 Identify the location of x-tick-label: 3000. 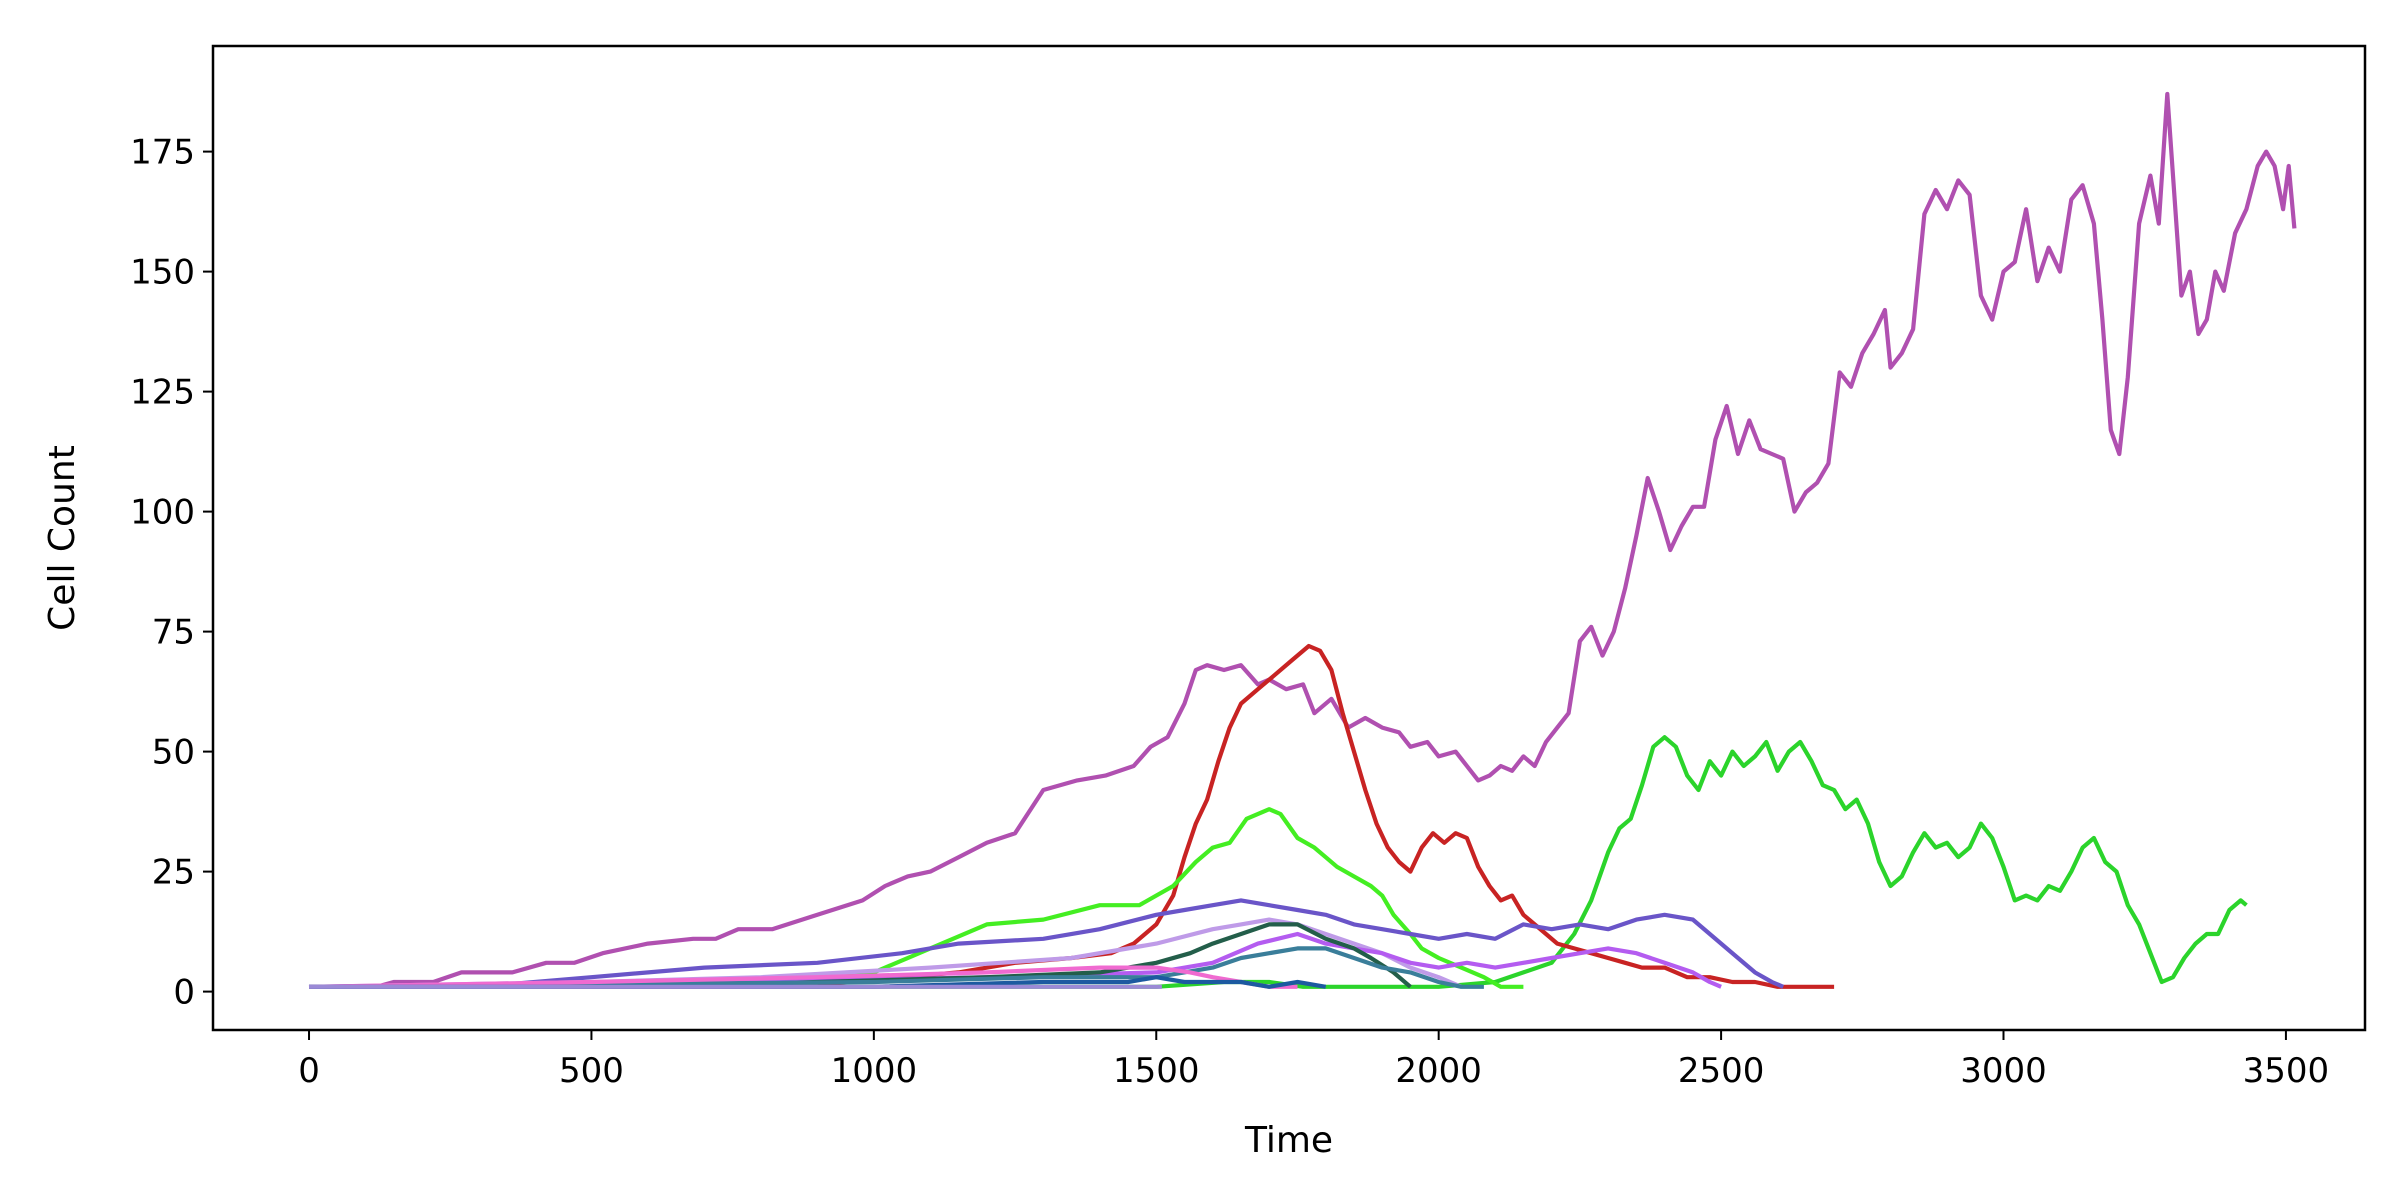
(2003, 1071).